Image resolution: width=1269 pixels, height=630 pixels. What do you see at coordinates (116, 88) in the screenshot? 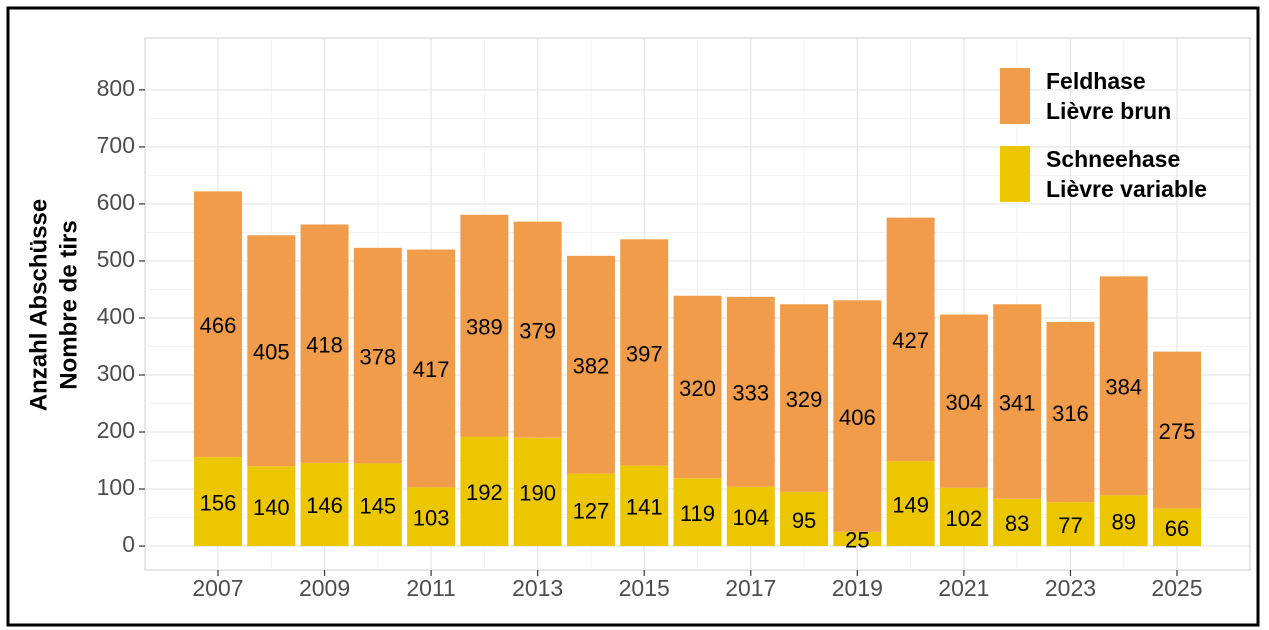
I see `y-tick-label: 800` at bounding box center [116, 88].